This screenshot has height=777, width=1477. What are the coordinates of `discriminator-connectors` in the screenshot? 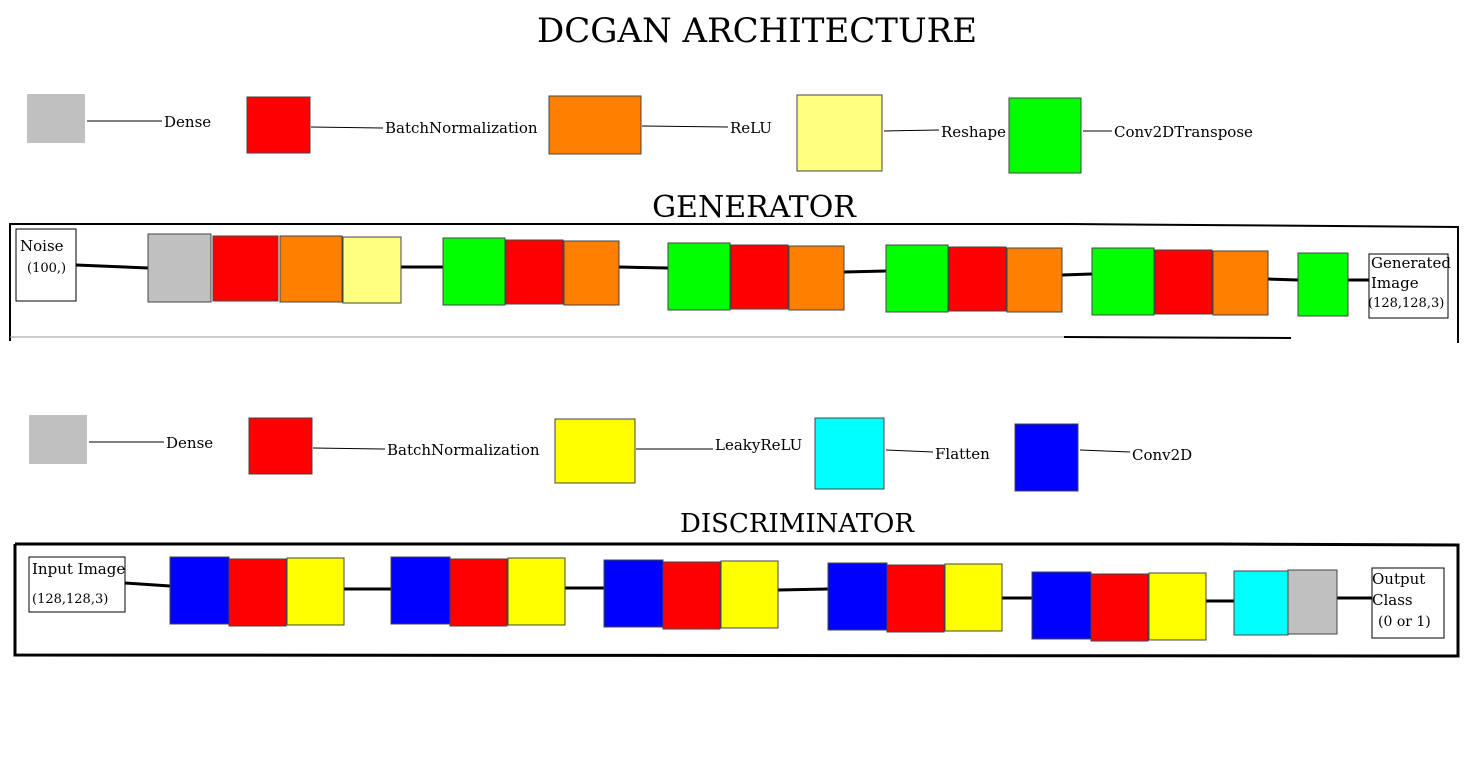 It's located at (748, 592).